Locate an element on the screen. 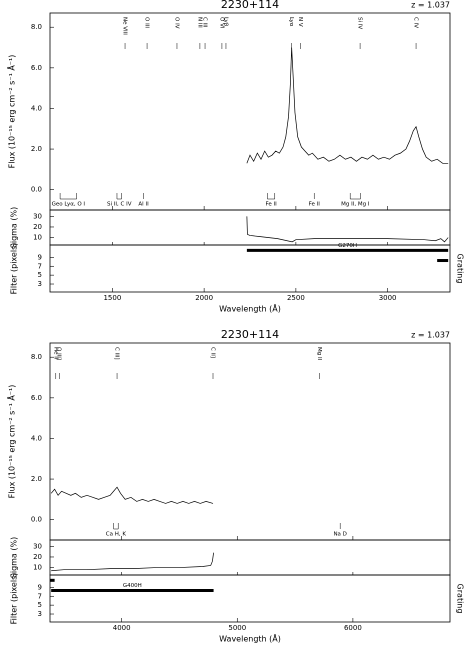  x-tick-label: 6000 is located at coordinates (353, 628).